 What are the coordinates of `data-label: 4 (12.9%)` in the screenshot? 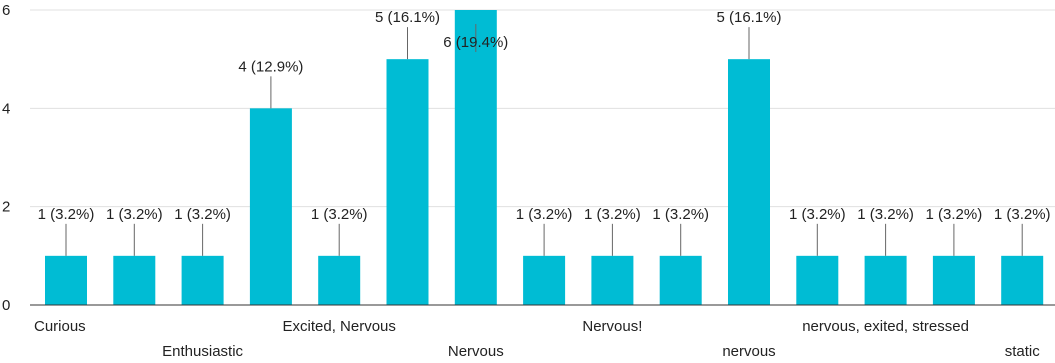 It's located at (270, 66).